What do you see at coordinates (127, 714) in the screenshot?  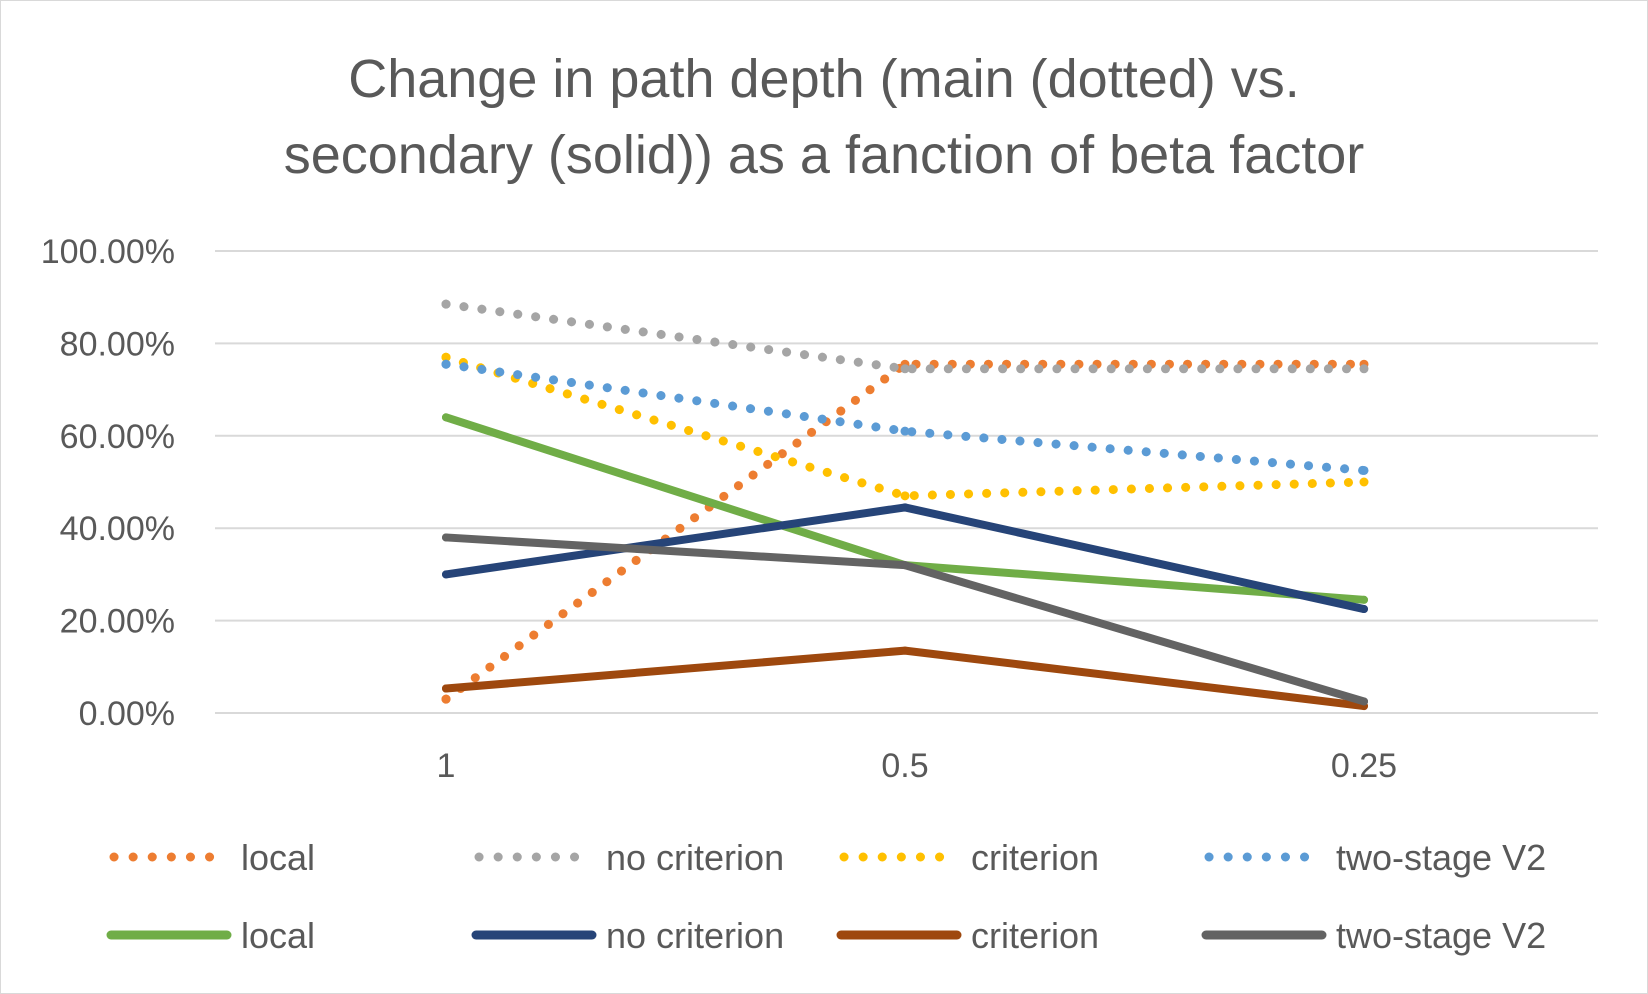 I see `y-tick-label: 0.00%` at bounding box center [127, 714].